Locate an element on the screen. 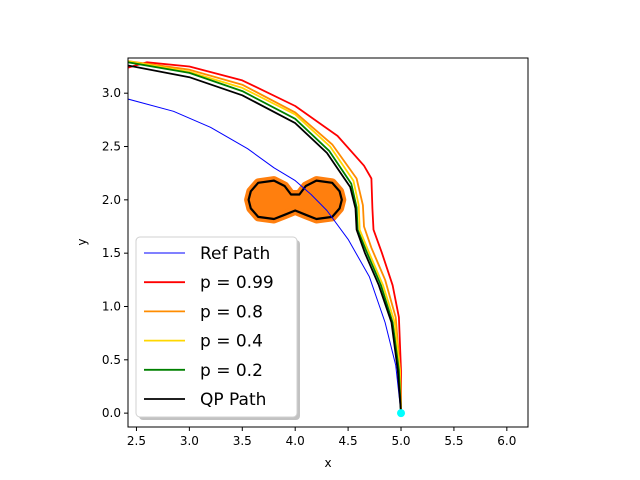  y-tick-label: 2.0 is located at coordinates (111, 200).